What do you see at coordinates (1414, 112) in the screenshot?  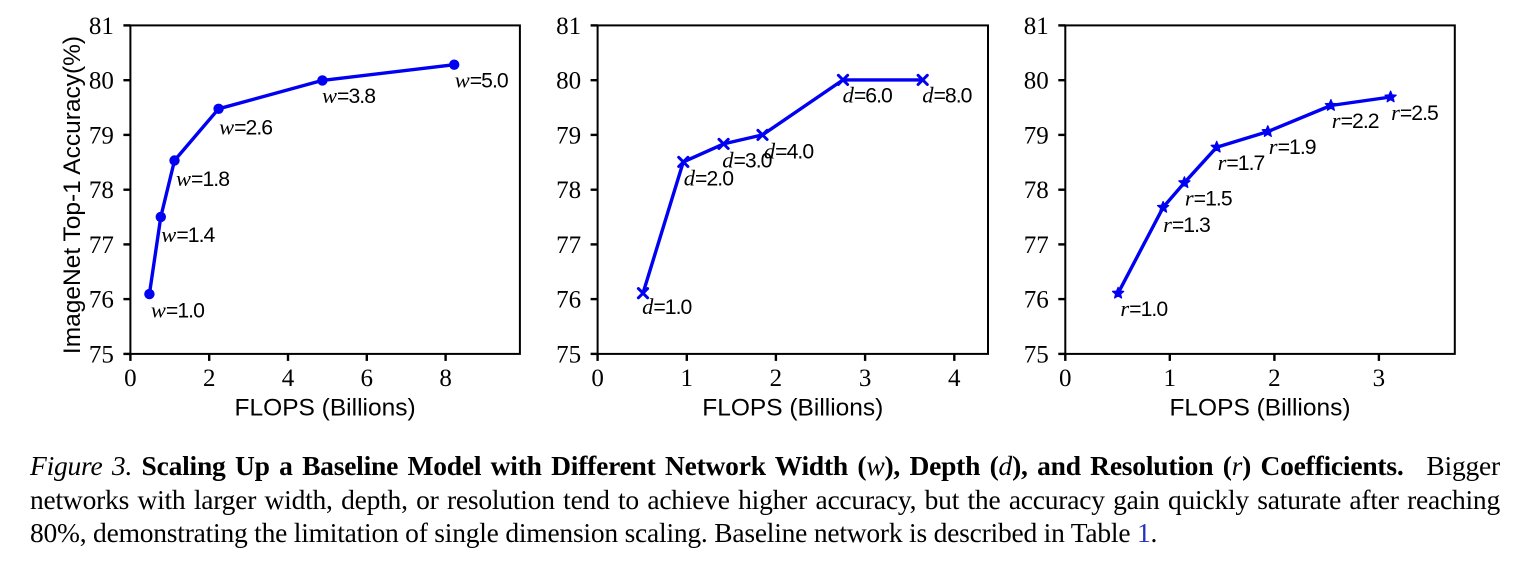 I see `svg-text: r=2.5` at bounding box center [1414, 112].